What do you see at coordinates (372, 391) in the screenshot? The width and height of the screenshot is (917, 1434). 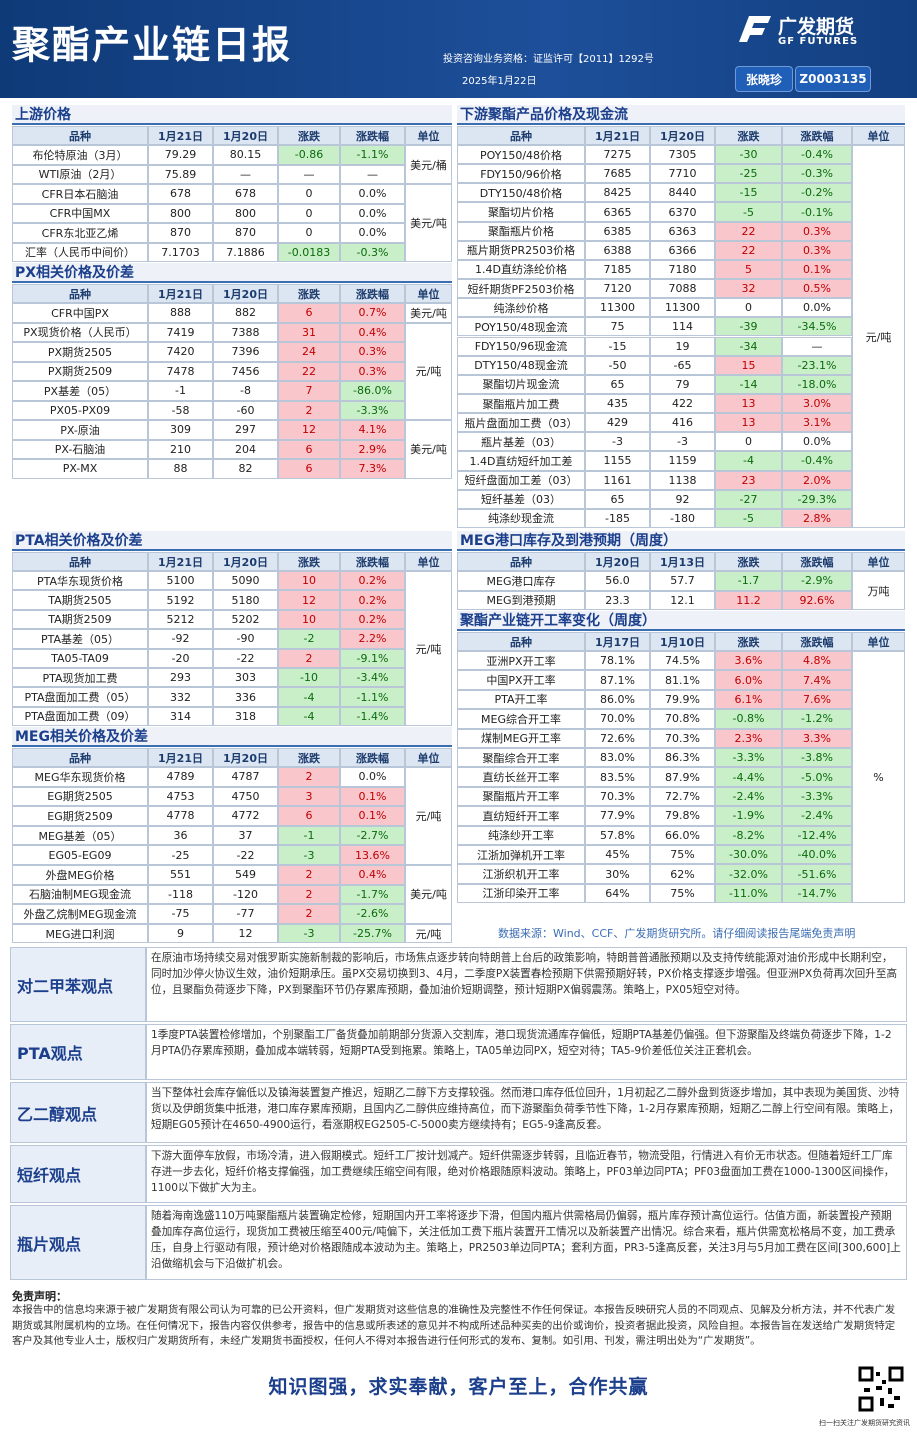 I see `table-cell: -86.0%` at bounding box center [372, 391].